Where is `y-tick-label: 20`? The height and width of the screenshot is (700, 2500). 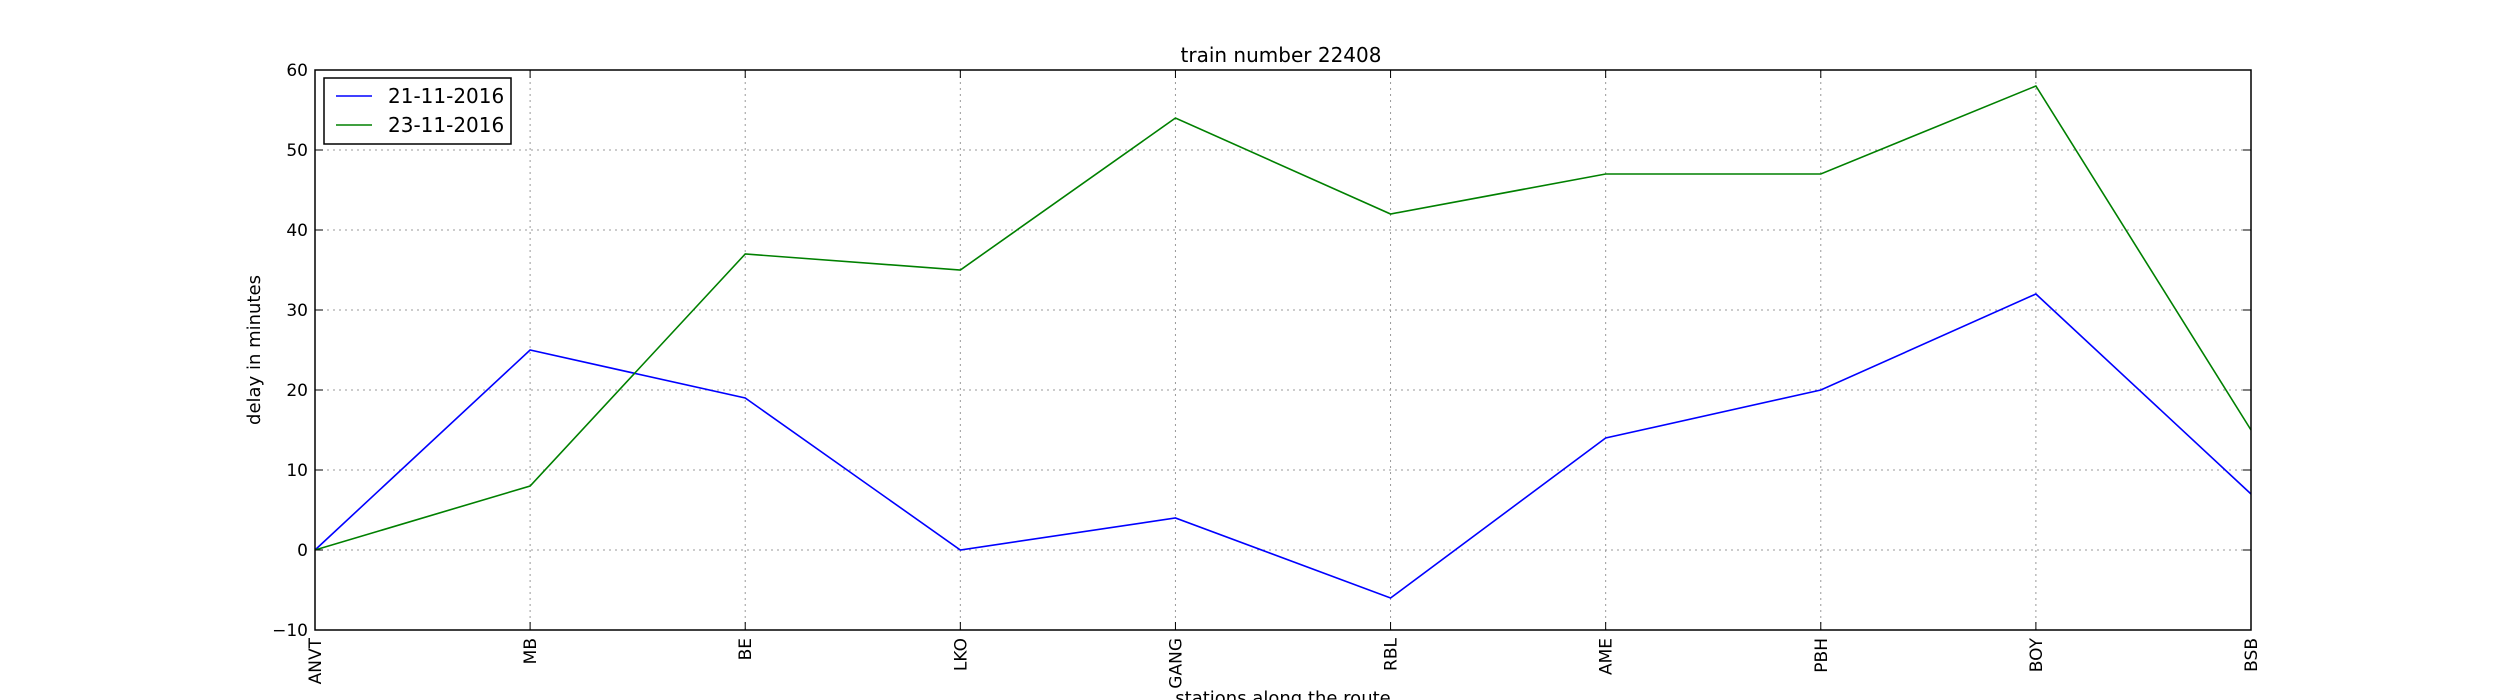
y-tick-label: 20 is located at coordinates (297, 391).